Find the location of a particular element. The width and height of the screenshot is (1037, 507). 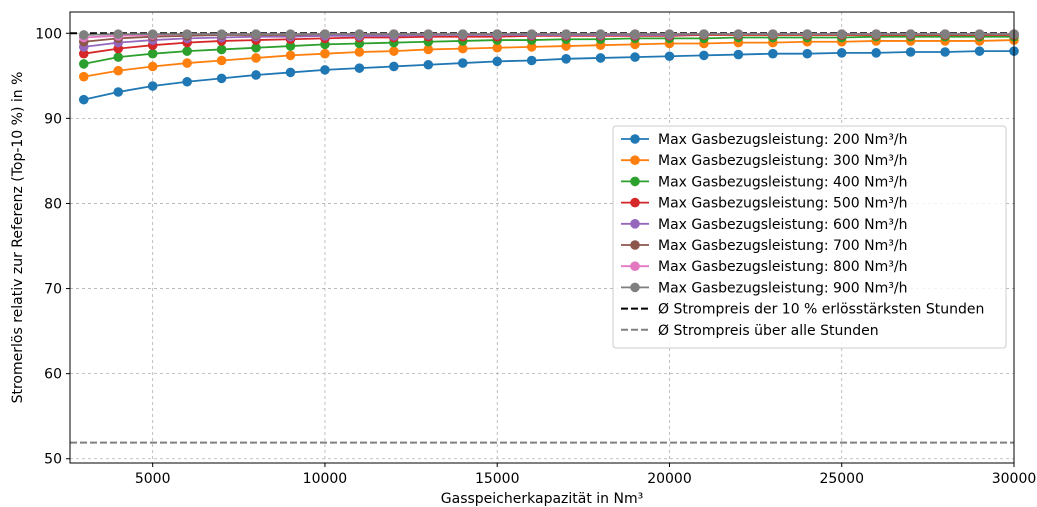

legend-label: Max Gasbezugsleistung: 300 Nm³/h is located at coordinates (782, 161).